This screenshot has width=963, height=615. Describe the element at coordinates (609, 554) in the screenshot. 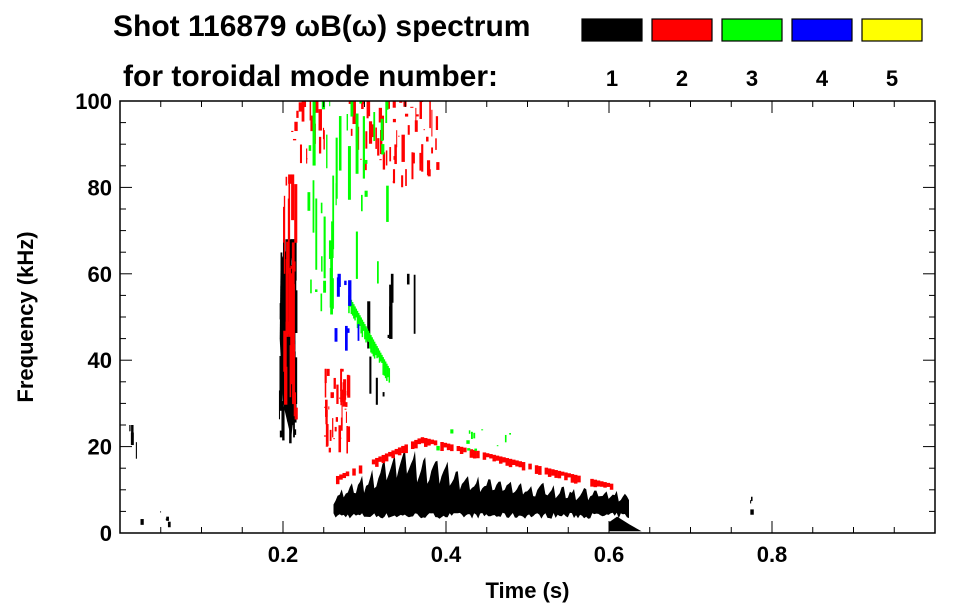

I see `x-tick-label: 0.6` at that location.